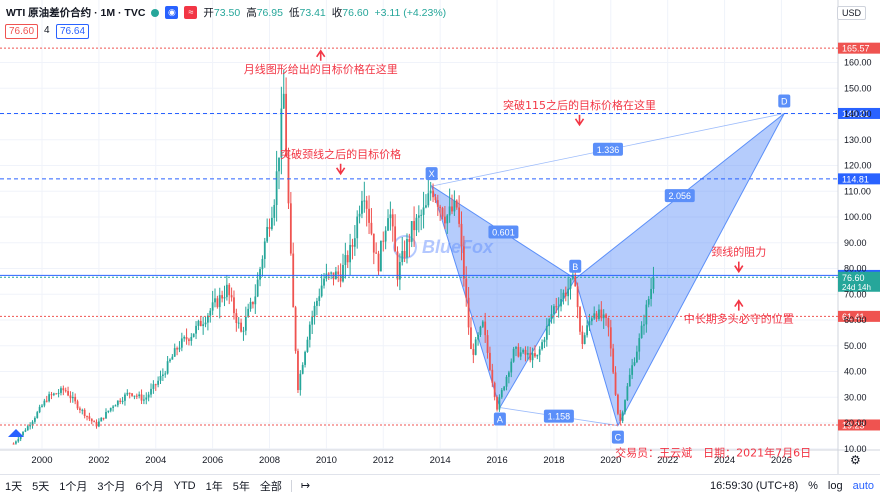 Image resolution: width=880 pixels, height=496 pixels. I want to click on time-tick: 2018, so click(553, 460).